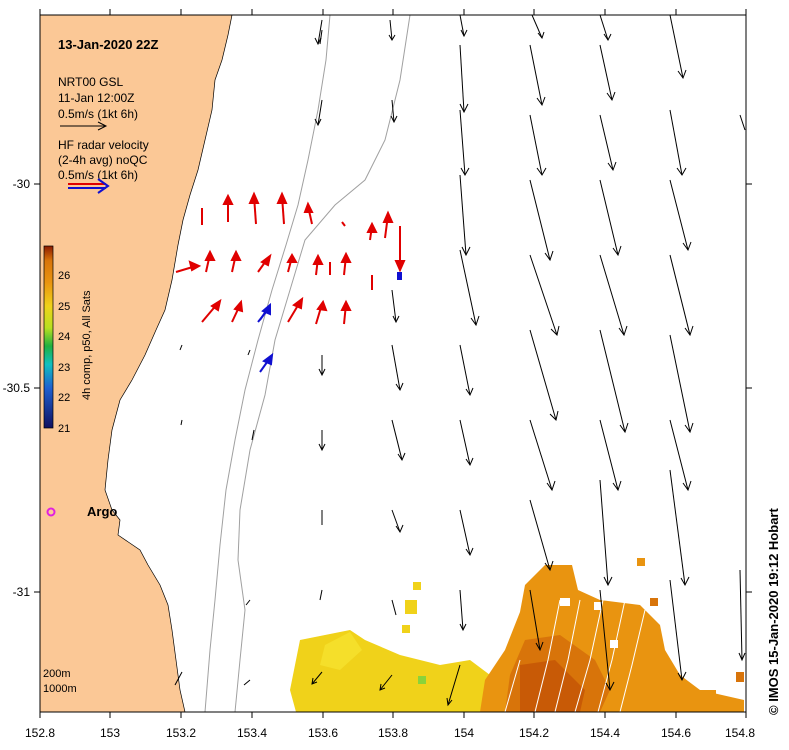 This screenshot has width=789, height=750. Describe the element at coordinates (181, 733) in the screenshot. I see `x-tick-label: 153.2` at that location.